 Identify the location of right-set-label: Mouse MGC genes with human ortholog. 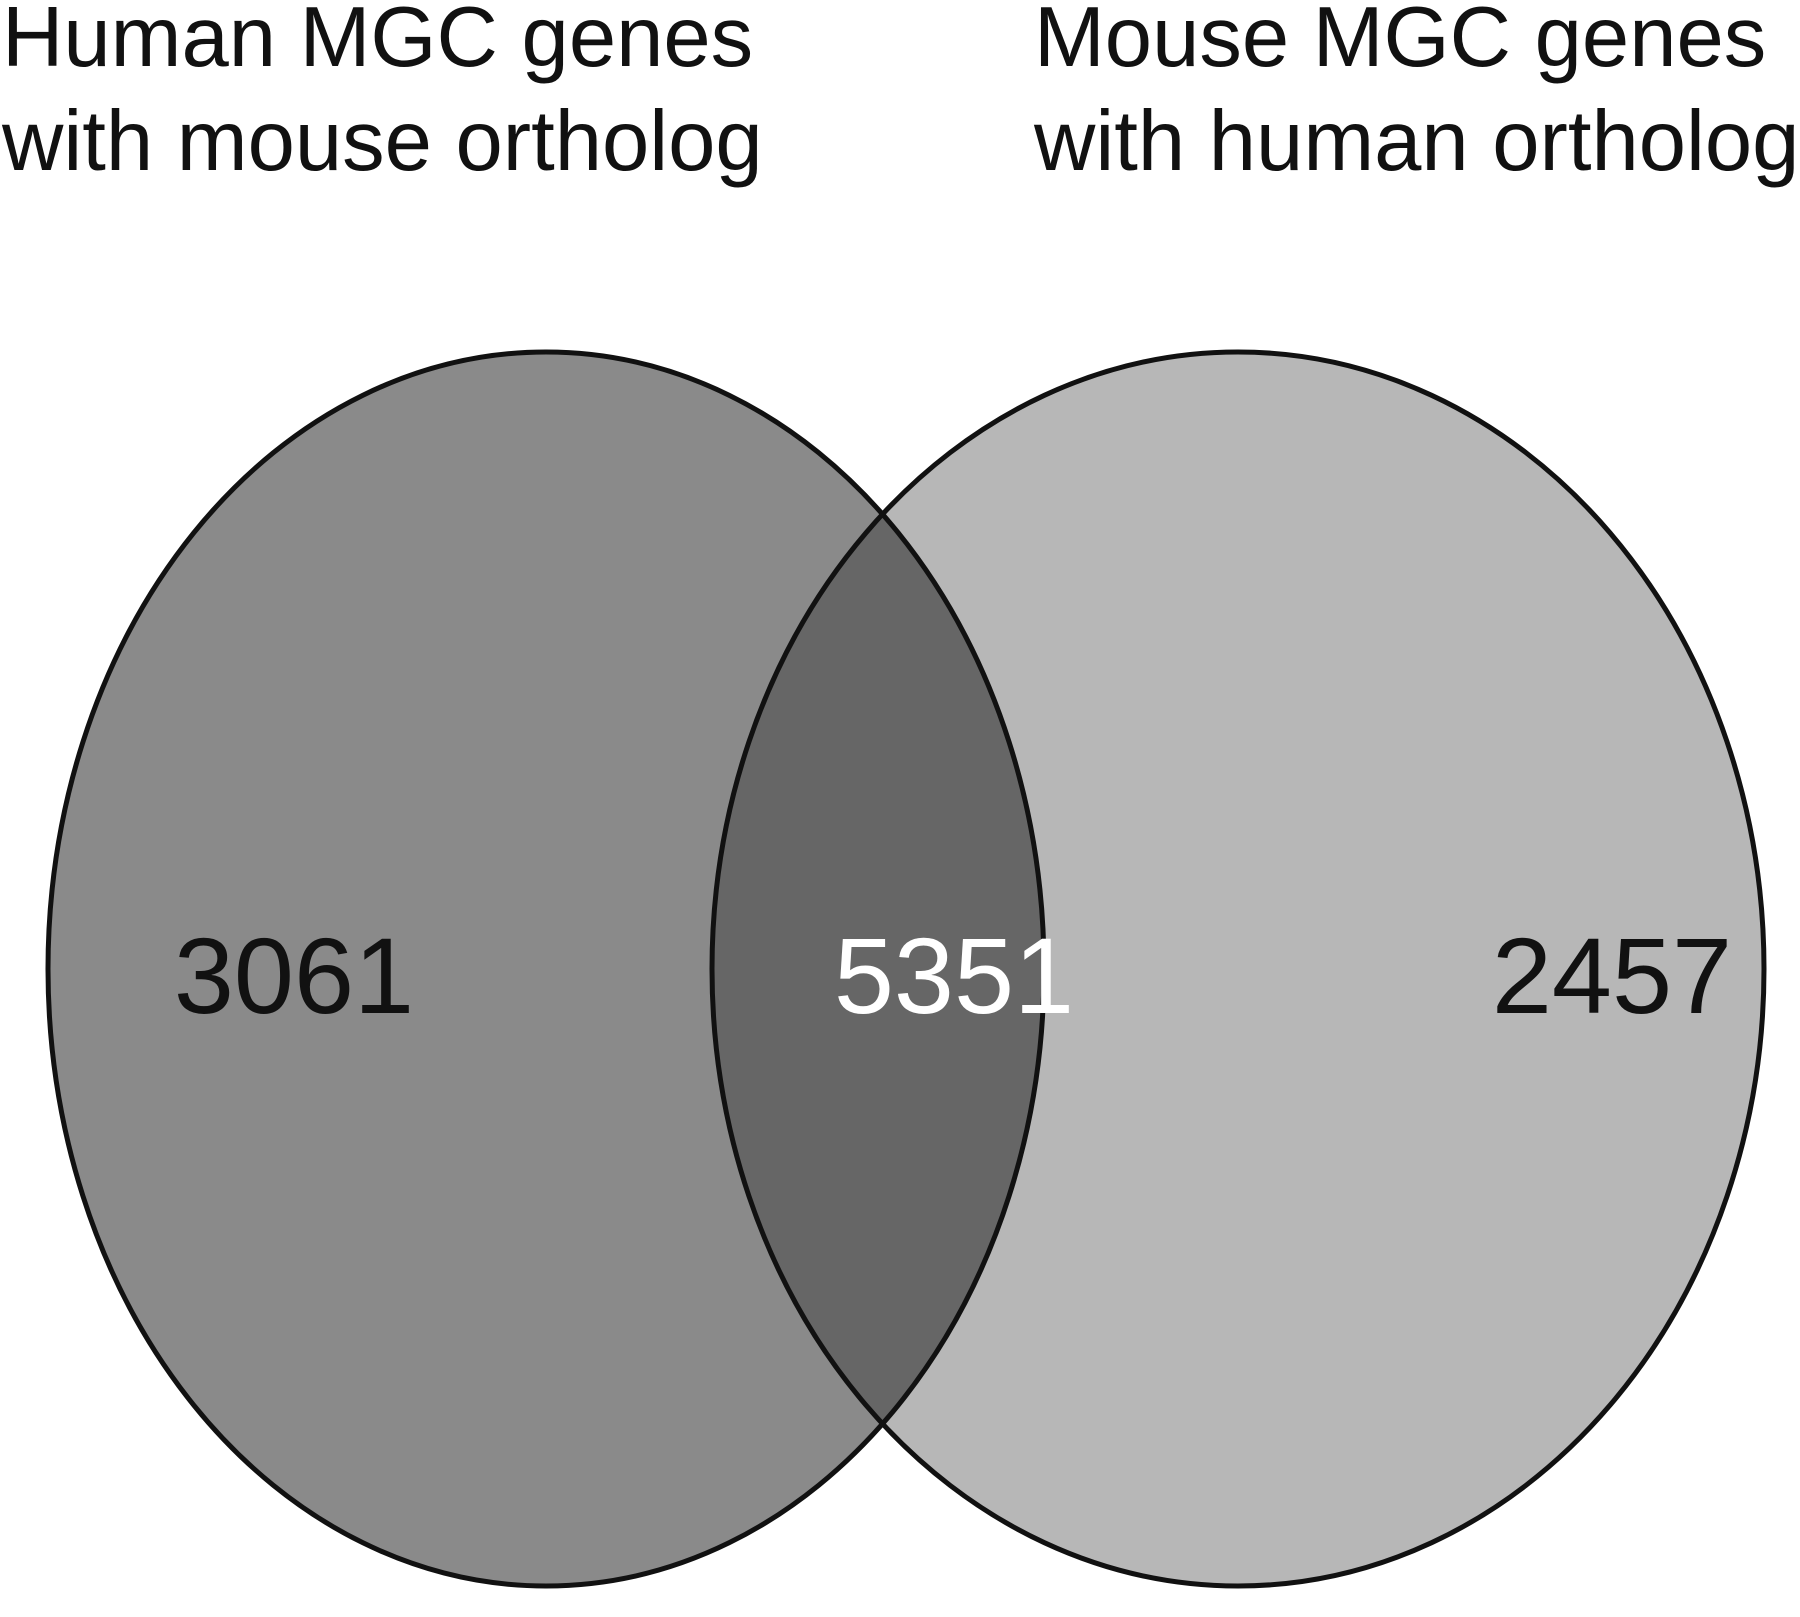
(1416, 97).